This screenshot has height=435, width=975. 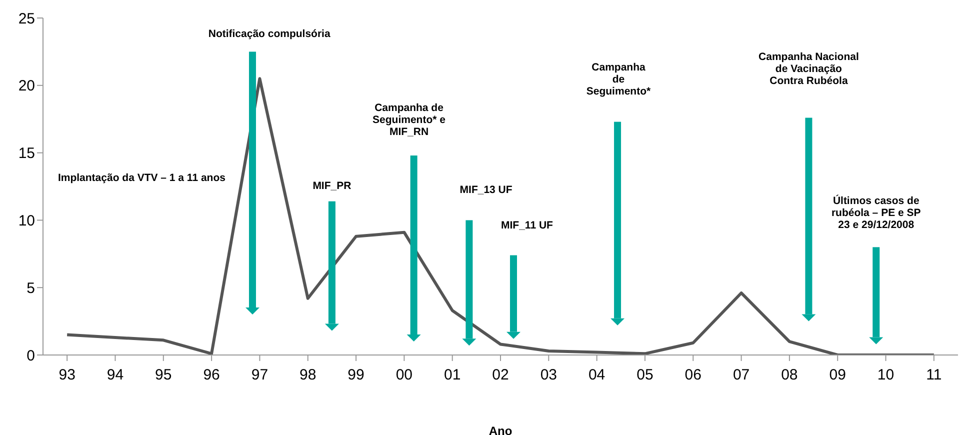 What do you see at coordinates (837, 375) in the screenshot?
I see `x-tick-label: 09` at bounding box center [837, 375].